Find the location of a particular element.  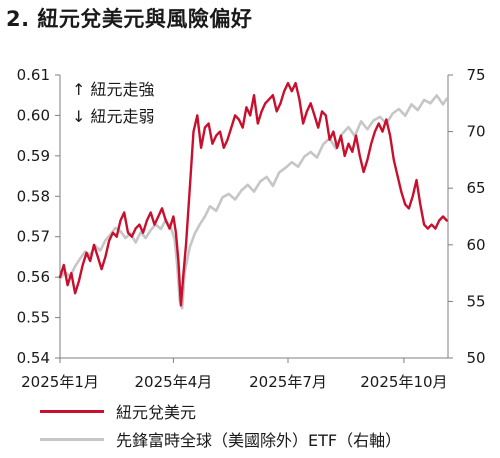

annotation-nzd-weaker: ↓ 紐元走弱 is located at coordinates (113, 116).